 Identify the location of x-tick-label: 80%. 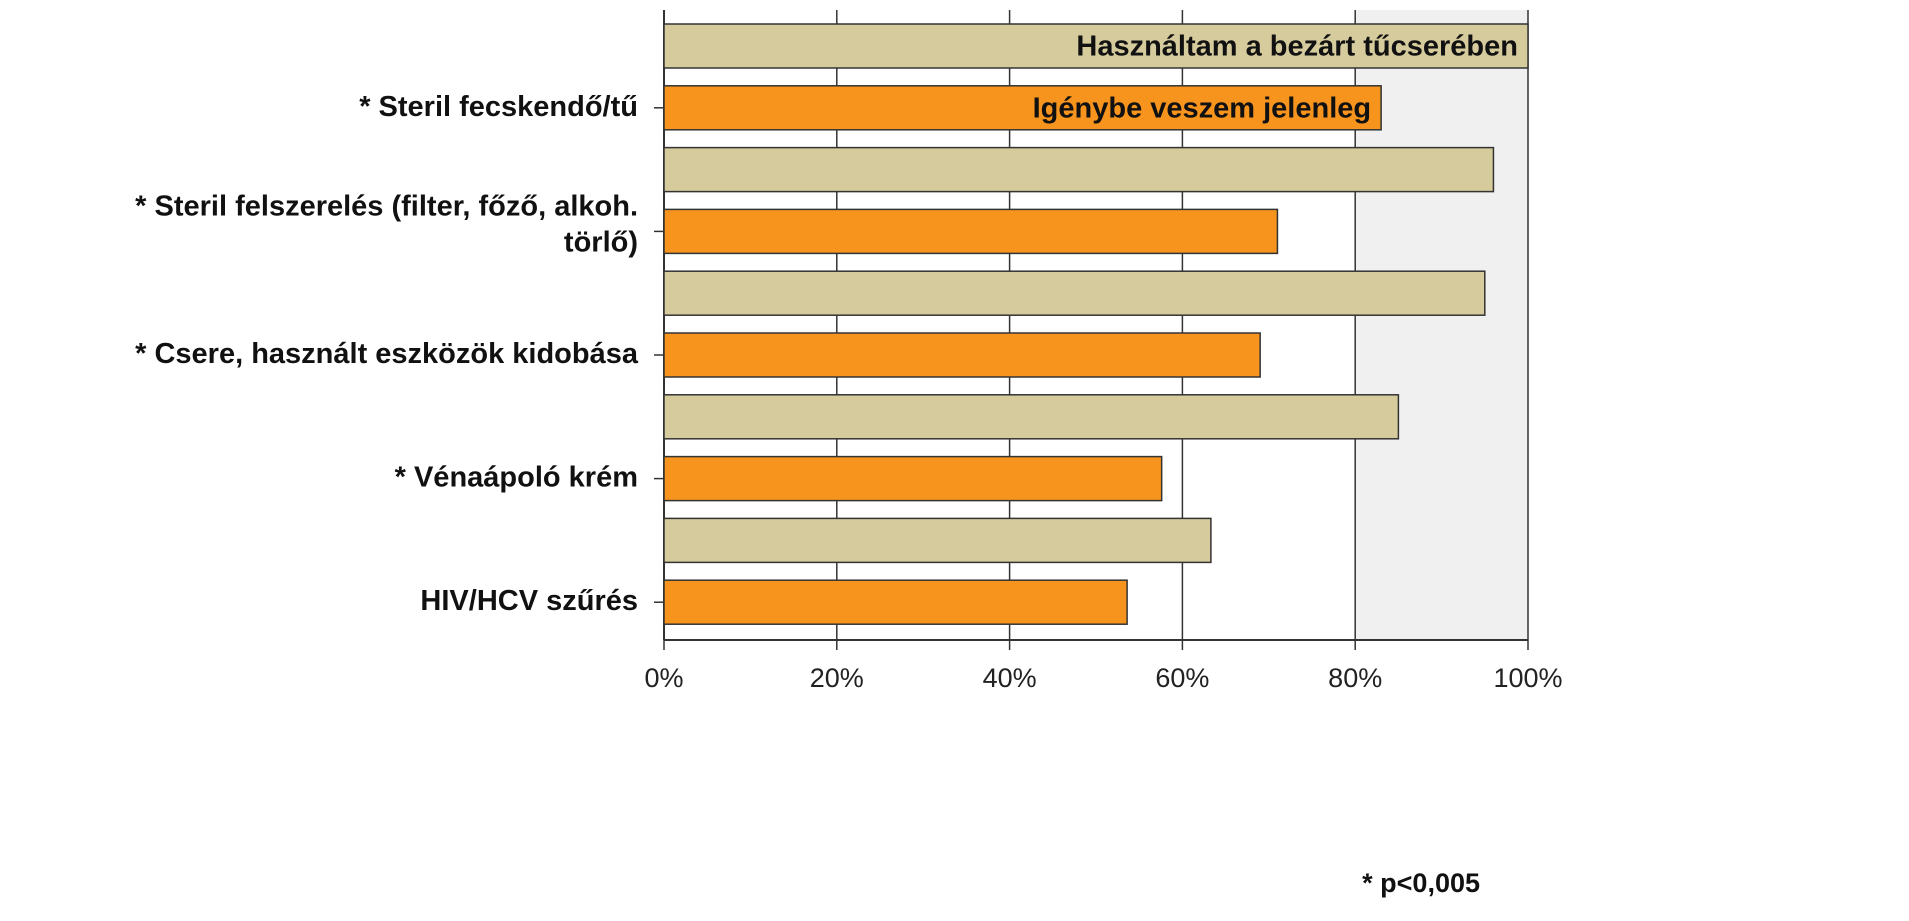
(1355, 678).